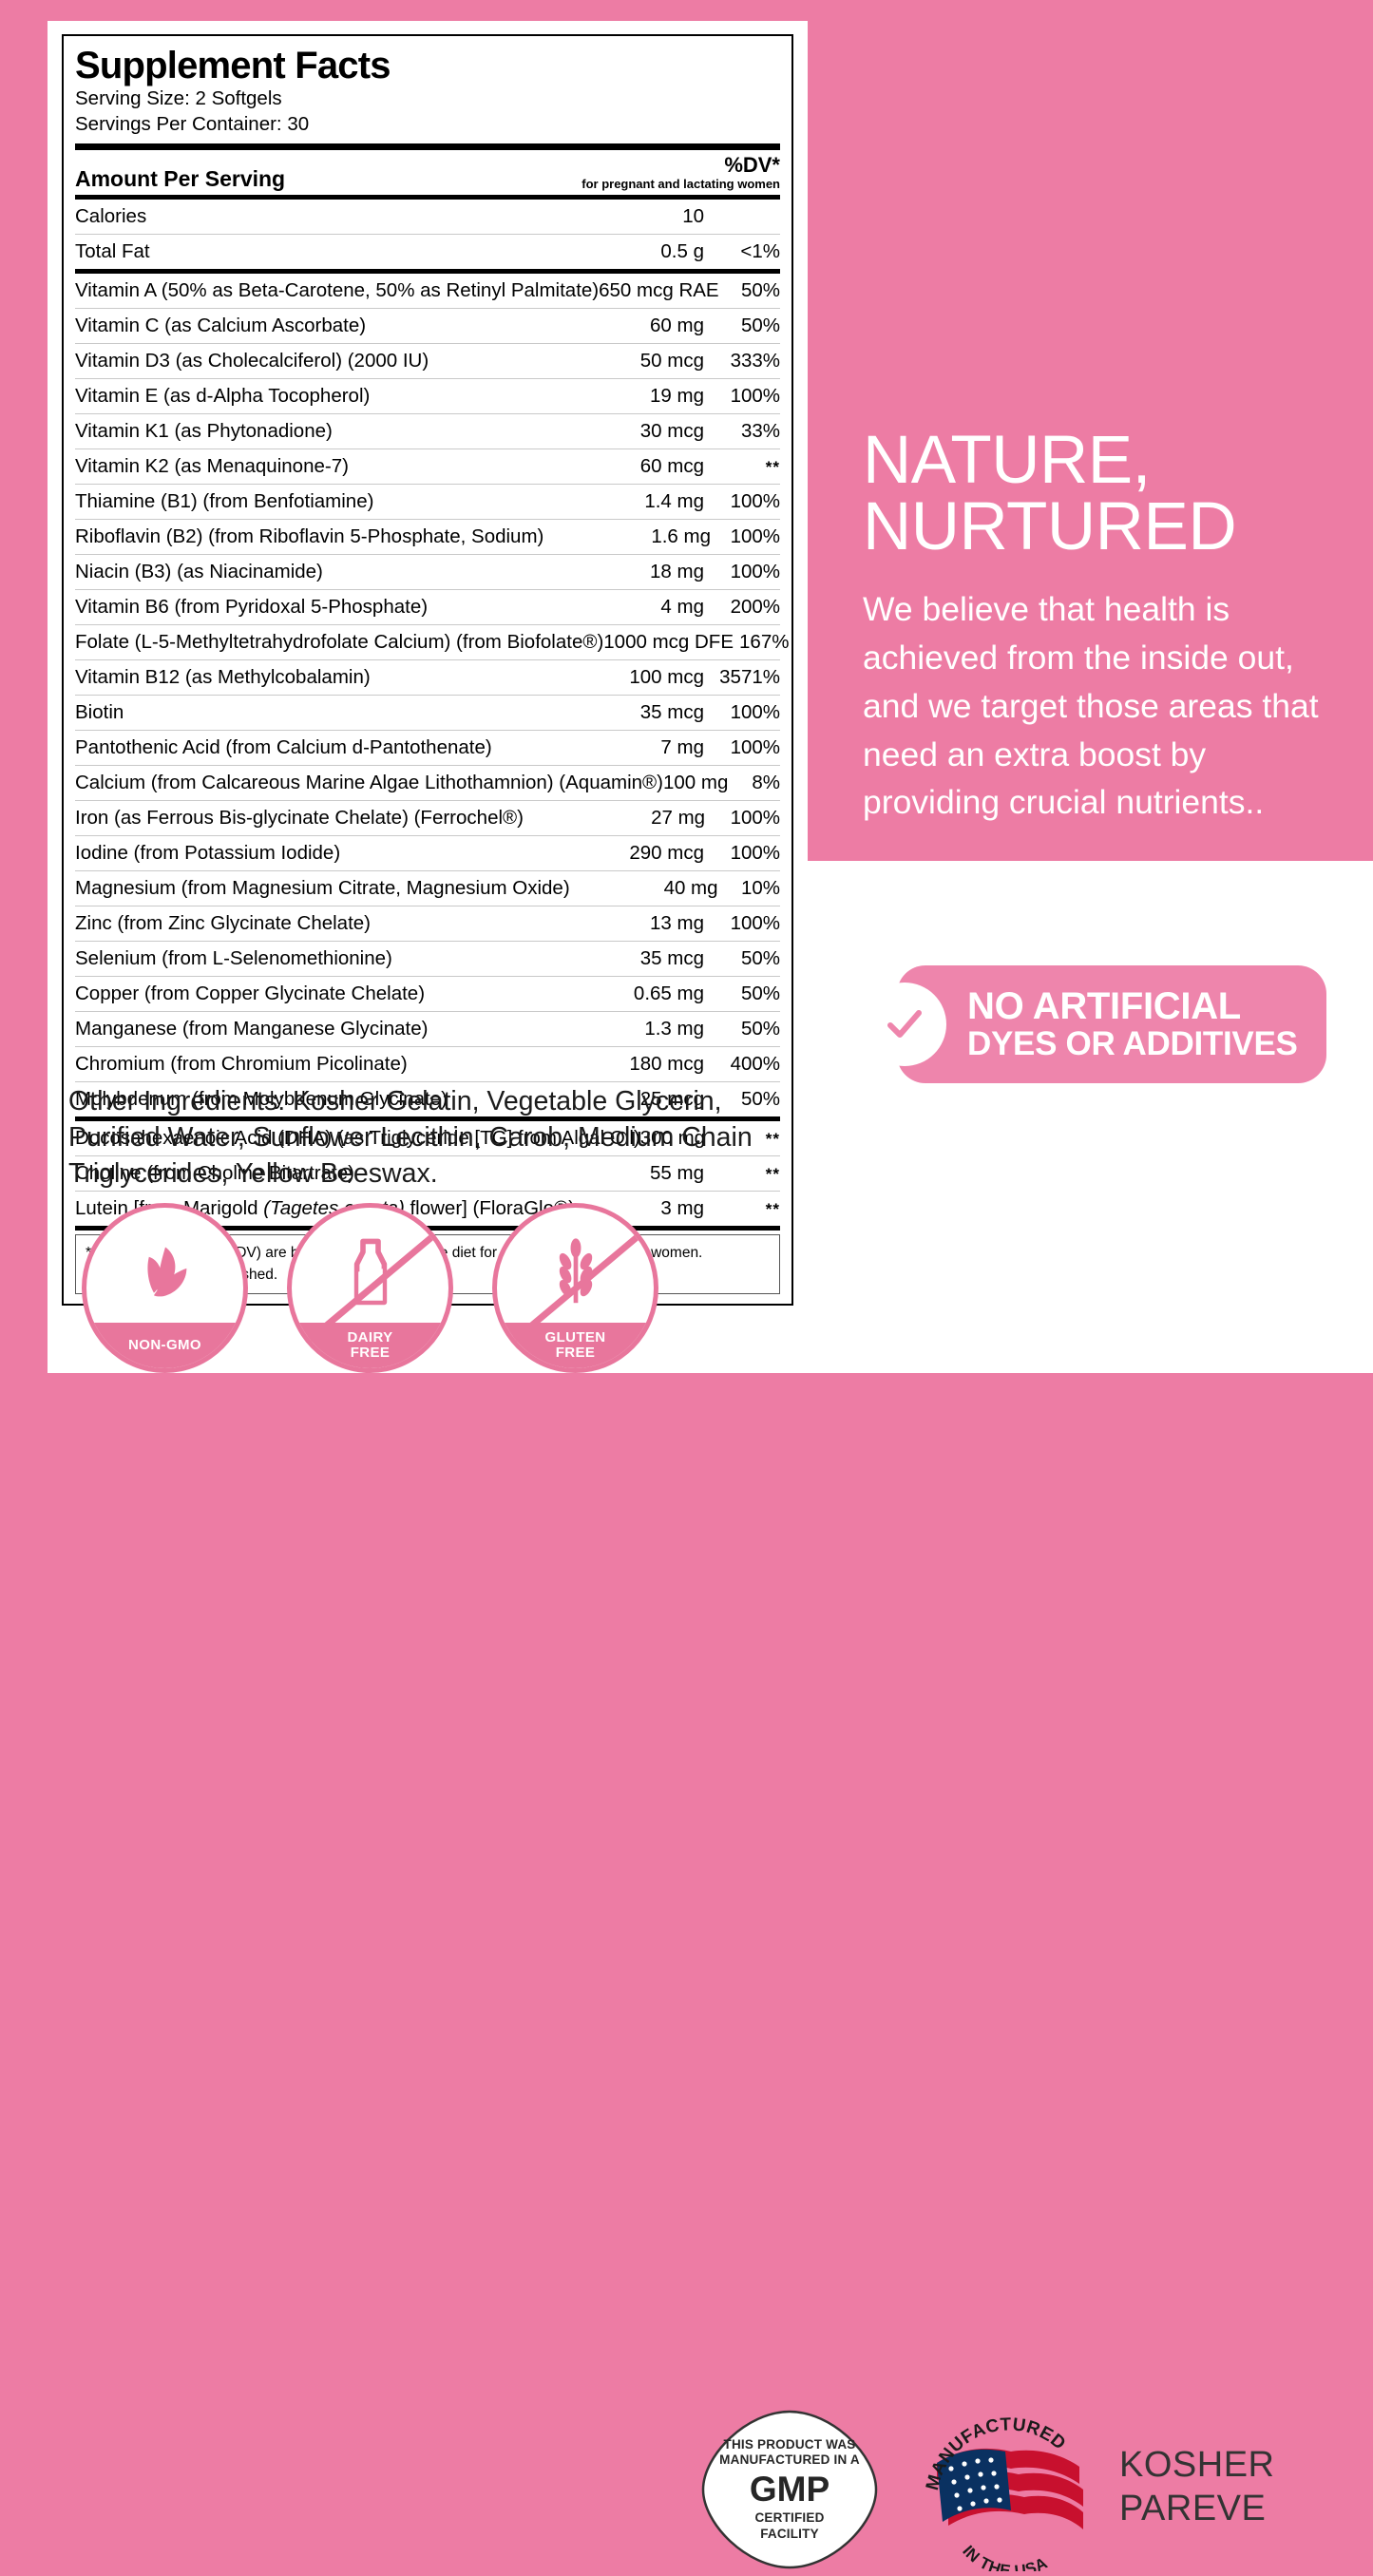 Image resolution: width=1373 pixels, height=2576 pixels. What do you see at coordinates (690, 888) in the screenshot?
I see `nutrient-amount: 40 mg` at bounding box center [690, 888].